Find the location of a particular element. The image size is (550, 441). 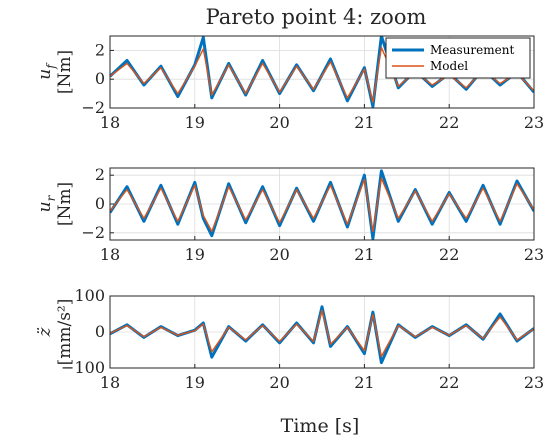

y-axis-label: z̈ [mm/s²] is located at coordinates (55, 332).